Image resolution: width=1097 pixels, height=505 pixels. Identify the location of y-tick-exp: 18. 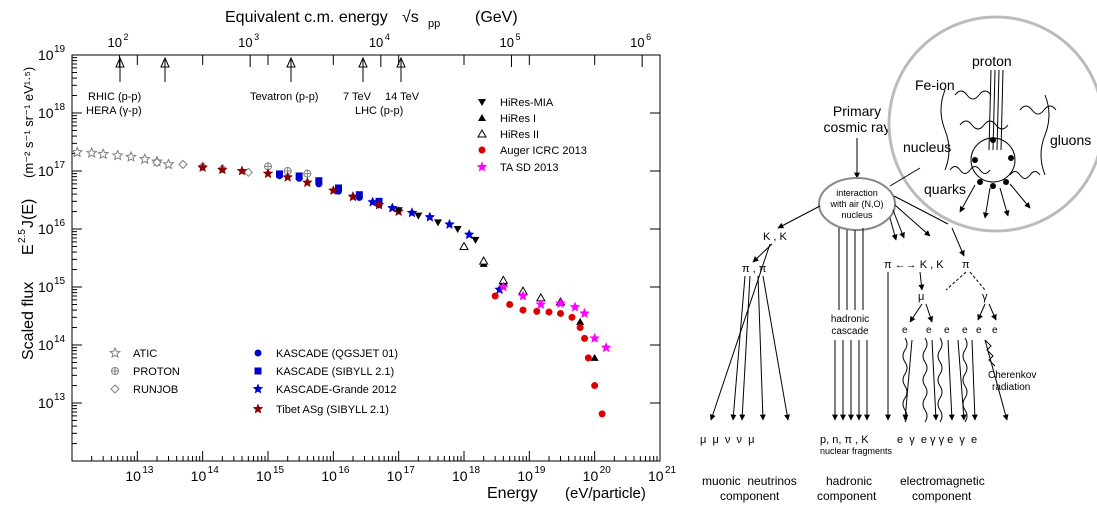
(60, 107).